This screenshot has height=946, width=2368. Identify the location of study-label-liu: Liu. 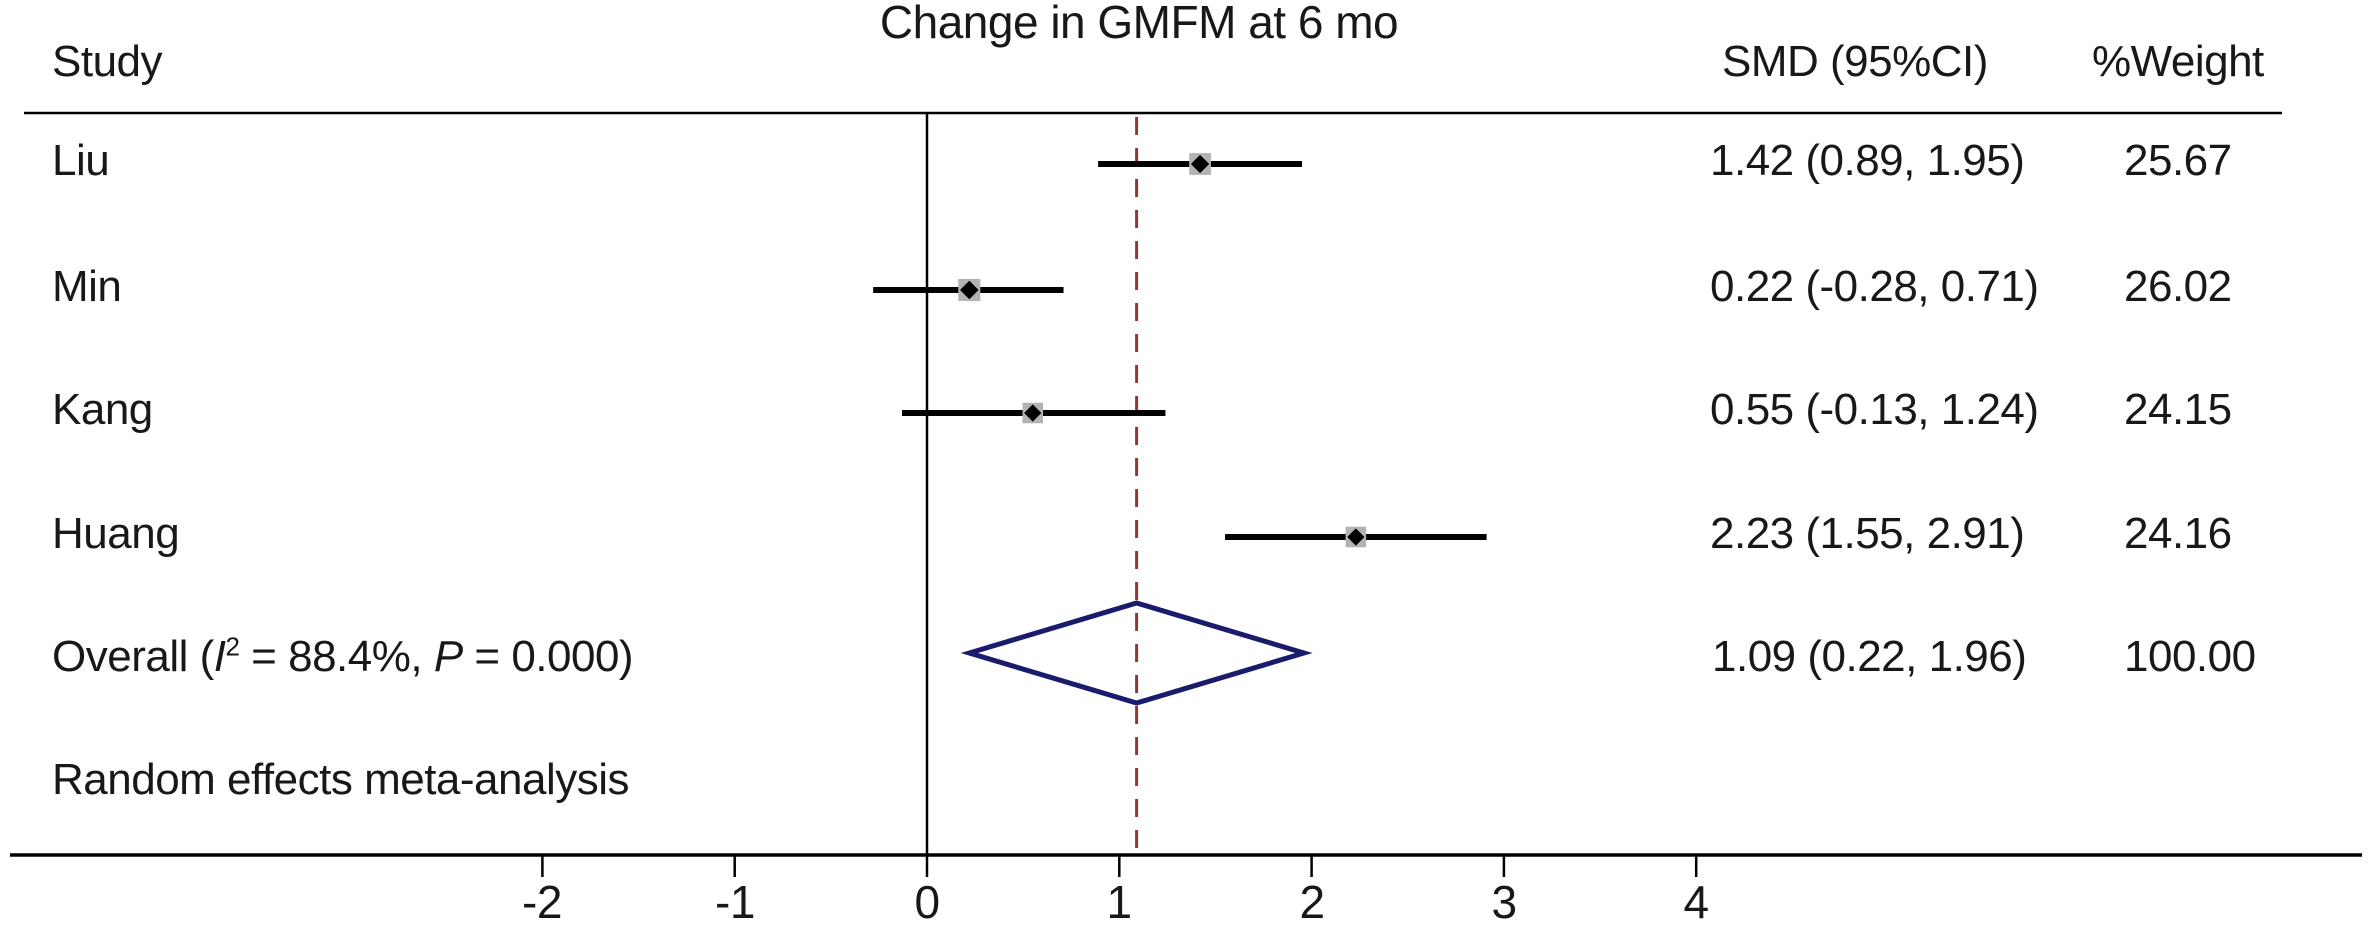
(81, 160).